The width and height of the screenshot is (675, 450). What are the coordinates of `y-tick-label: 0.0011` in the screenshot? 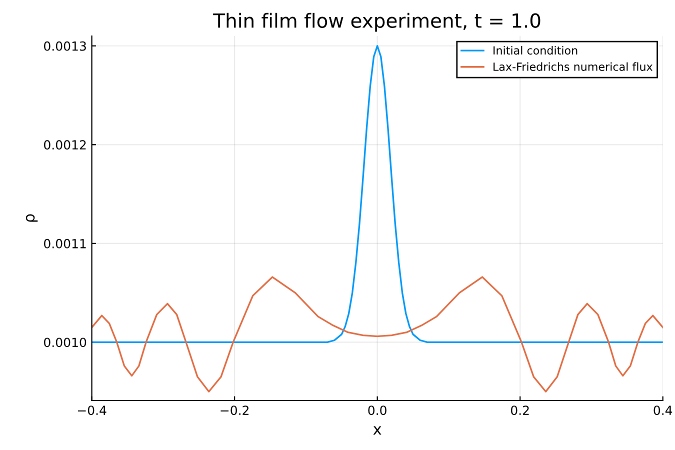 It's located at (65, 243).